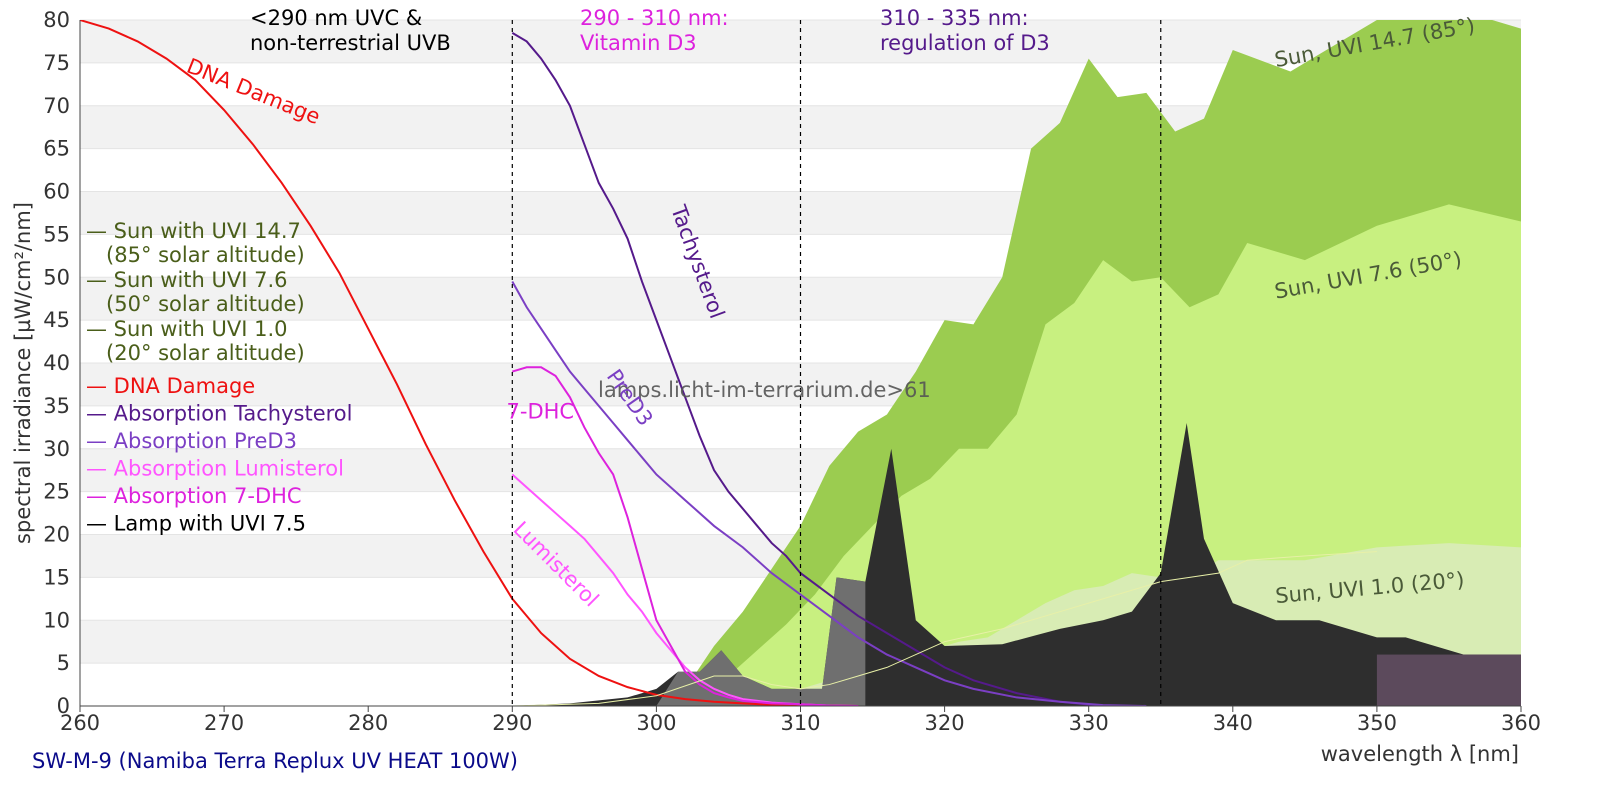 The height and width of the screenshot is (804, 1600). What do you see at coordinates (800, 723) in the screenshot?
I see `x-tick-label: 310` at bounding box center [800, 723].